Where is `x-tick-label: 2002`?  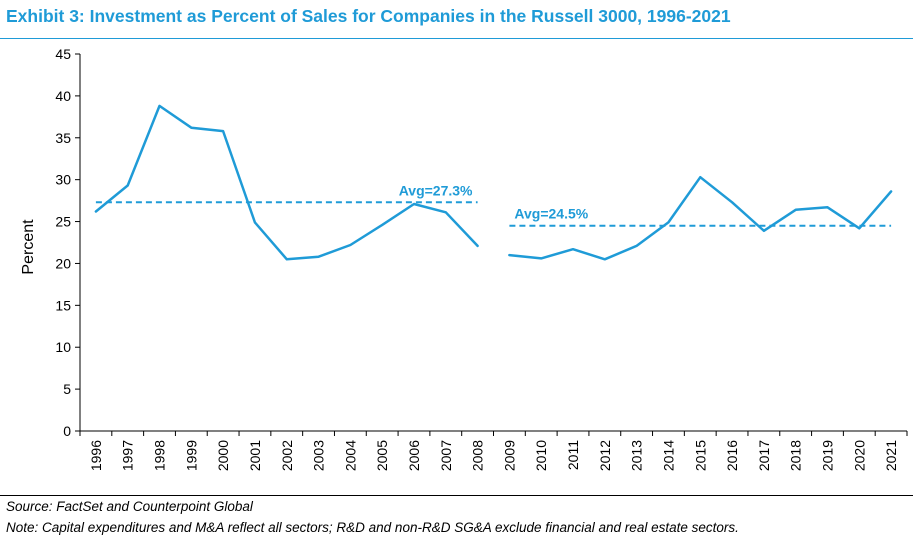 x-tick-label: 2002 is located at coordinates (287, 455).